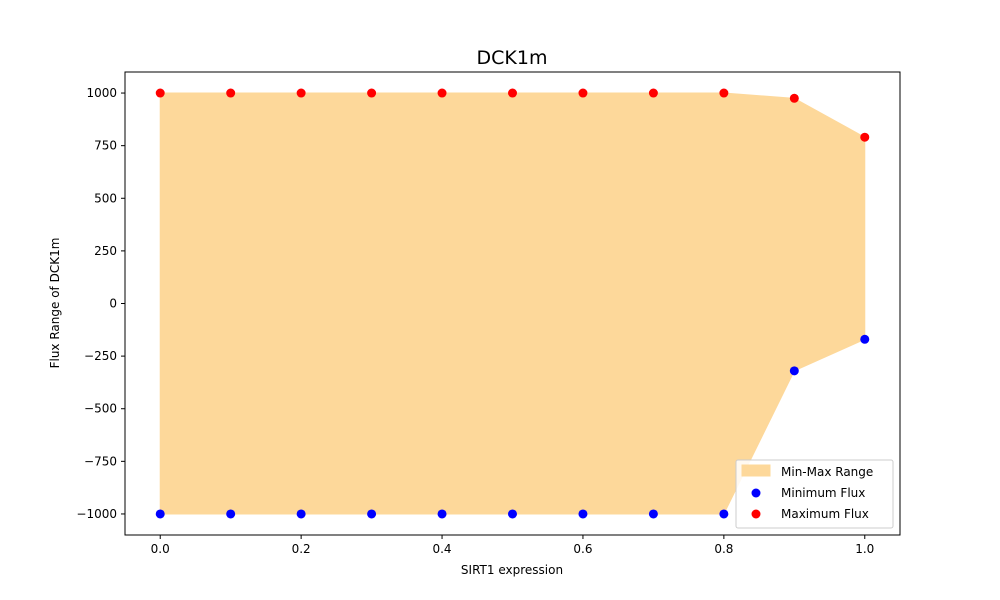 The image size is (1000, 600). I want to click on legend: Min-Max Range Minimum Flux Maximum Flux, so click(814, 494).